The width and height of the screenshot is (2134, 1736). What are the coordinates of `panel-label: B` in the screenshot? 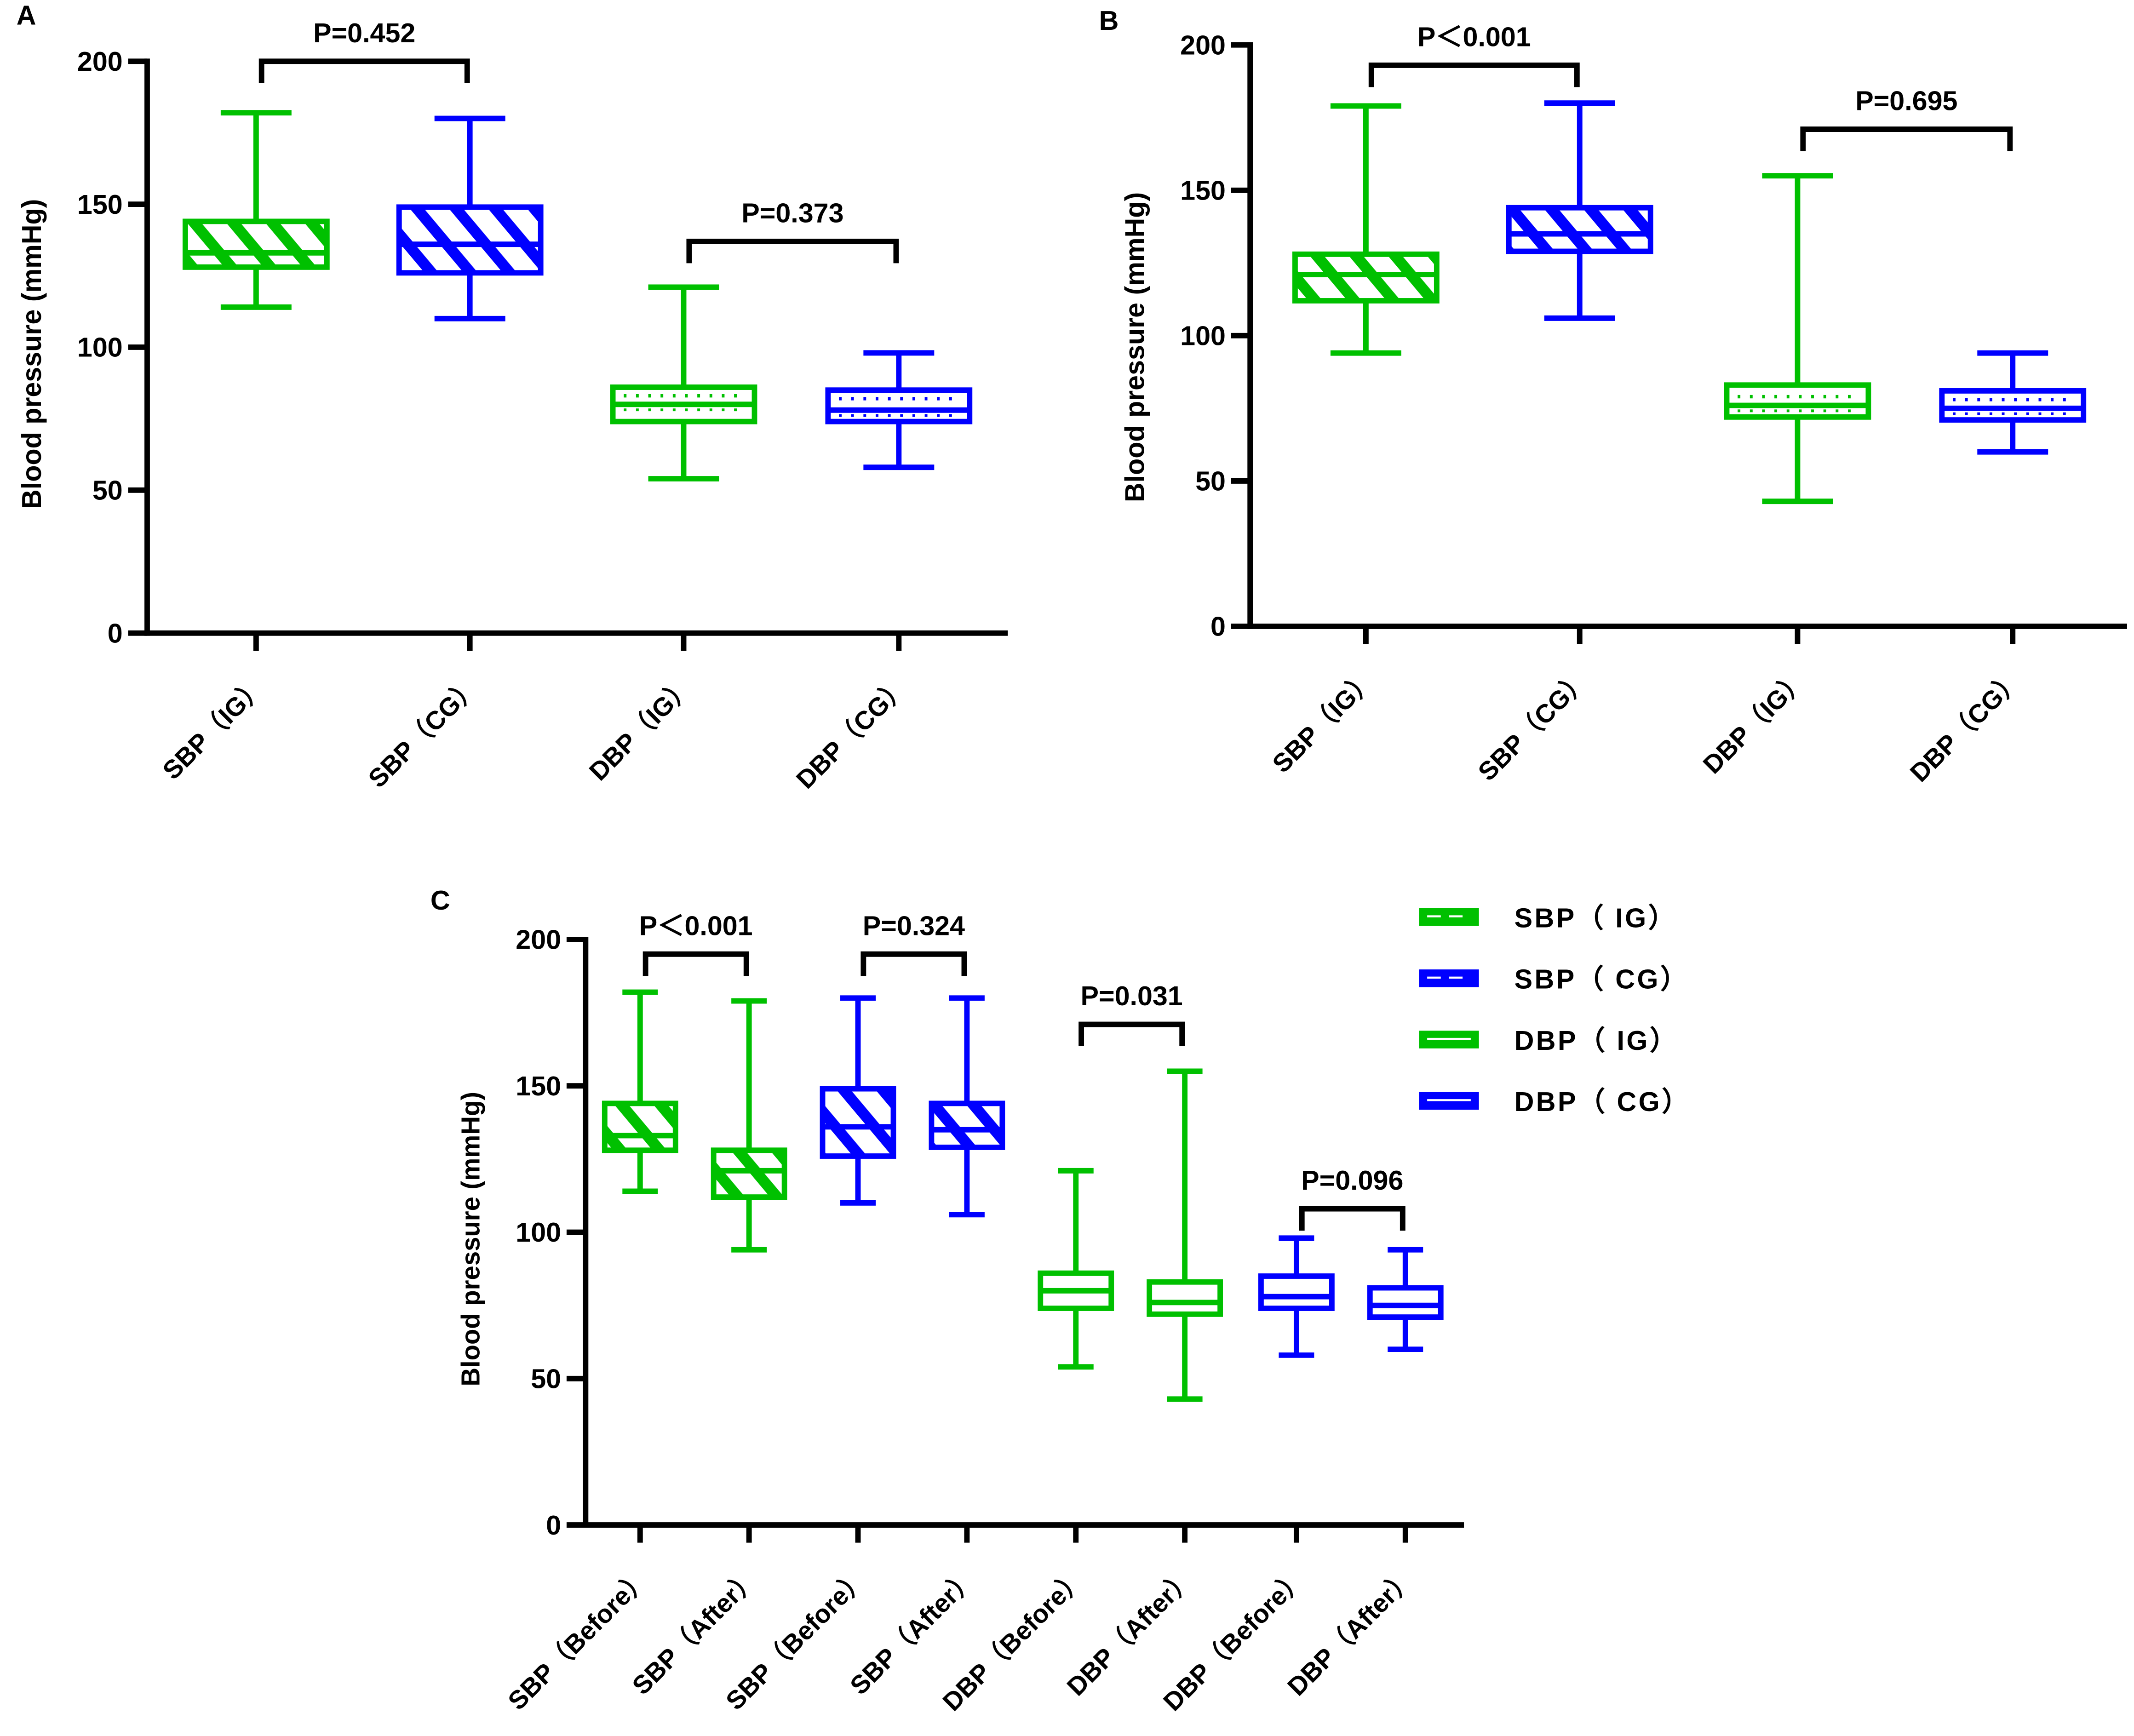 It's located at (1109, 20).